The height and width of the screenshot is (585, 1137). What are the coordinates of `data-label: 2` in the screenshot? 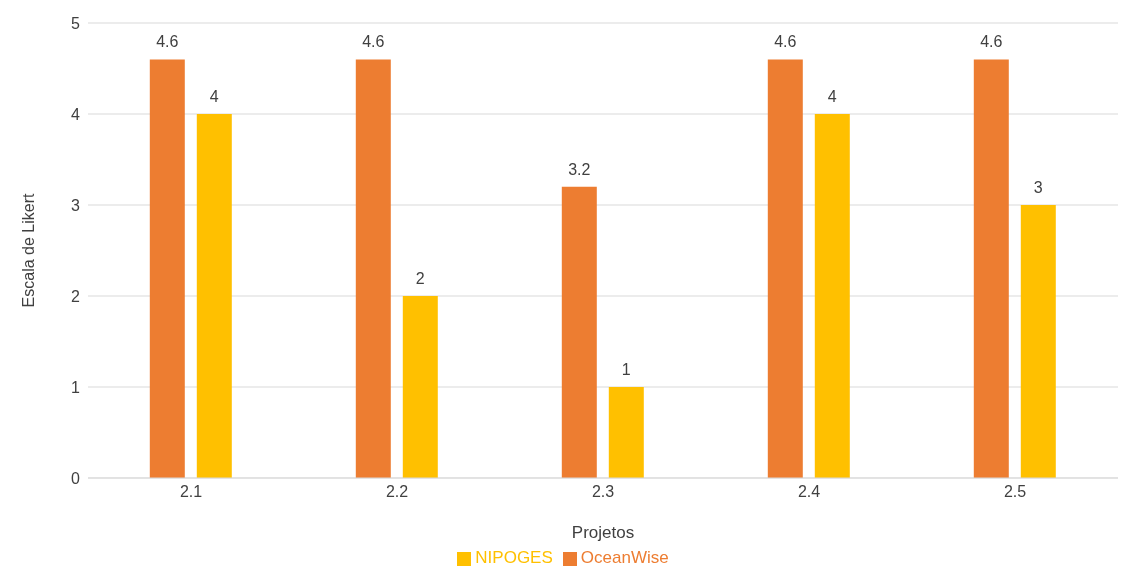 It's located at (420, 278).